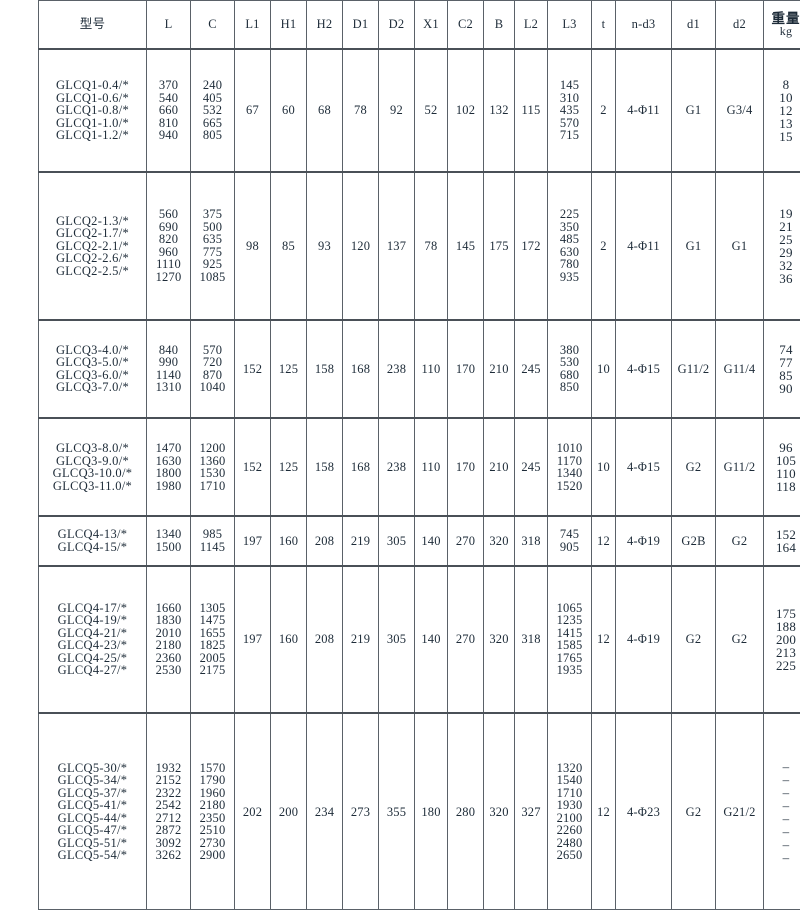 Image resolution: width=800 pixels, height=910 pixels. I want to click on column-header-D2: D2, so click(397, 25).